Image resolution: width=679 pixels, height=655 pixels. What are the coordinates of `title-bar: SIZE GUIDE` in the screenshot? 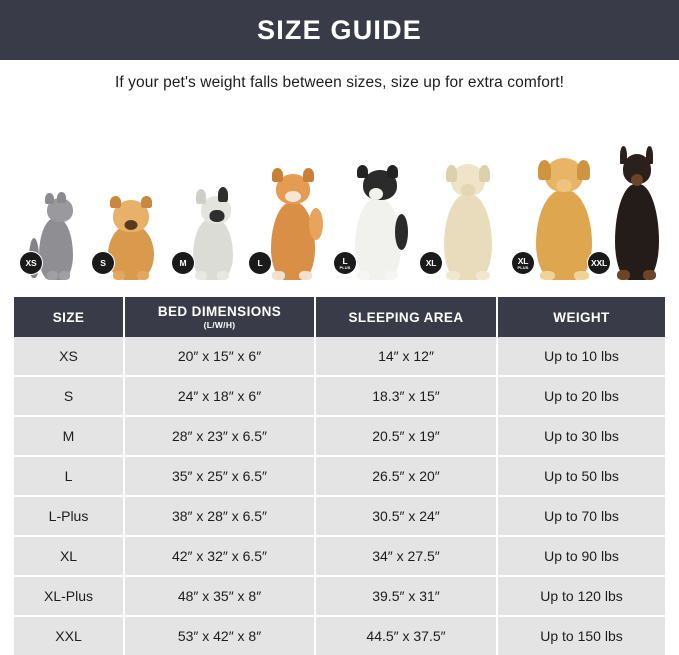 It's located at (339, 30).